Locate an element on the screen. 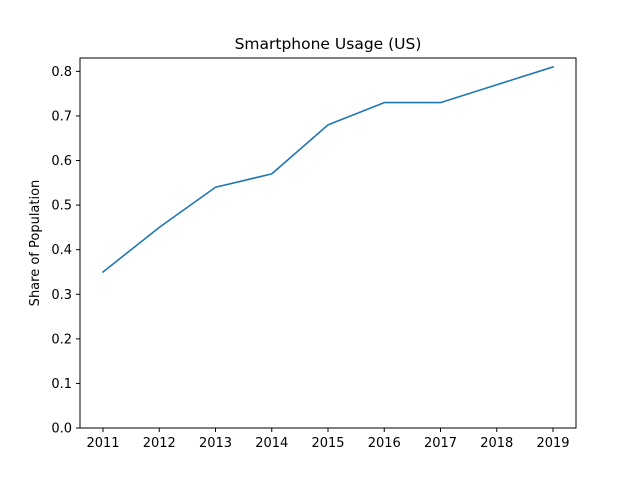 The width and height of the screenshot is (640, 480). chart-title: Smartphone Usage (US) is located at coordinates (328, 44).